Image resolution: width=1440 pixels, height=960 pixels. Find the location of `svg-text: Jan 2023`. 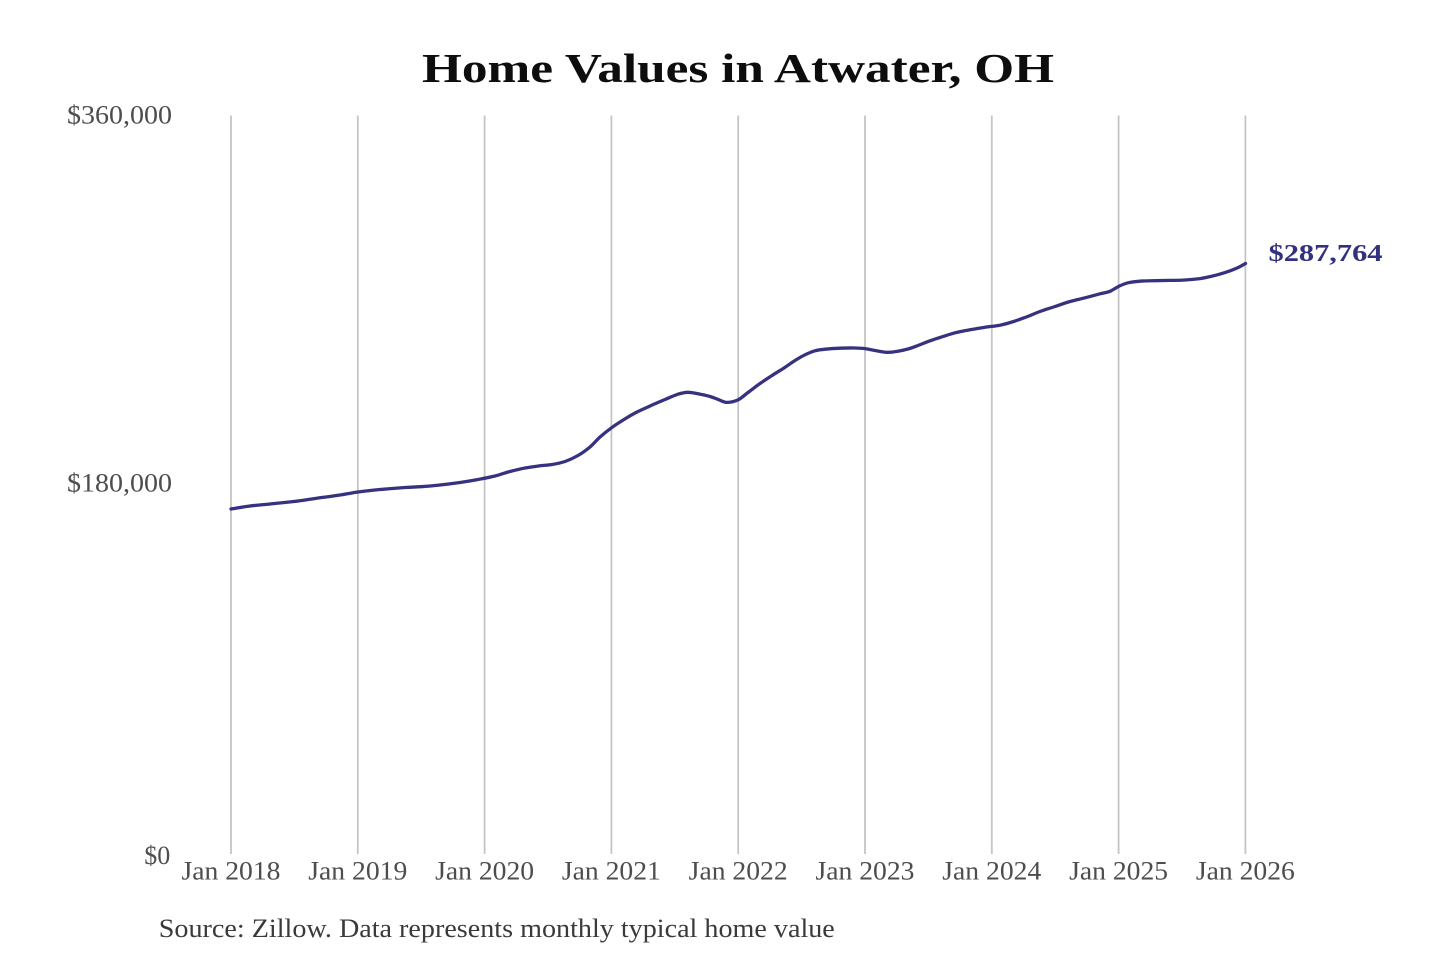

svg-text: Jan 2023 is located at coordinates (865, 871).